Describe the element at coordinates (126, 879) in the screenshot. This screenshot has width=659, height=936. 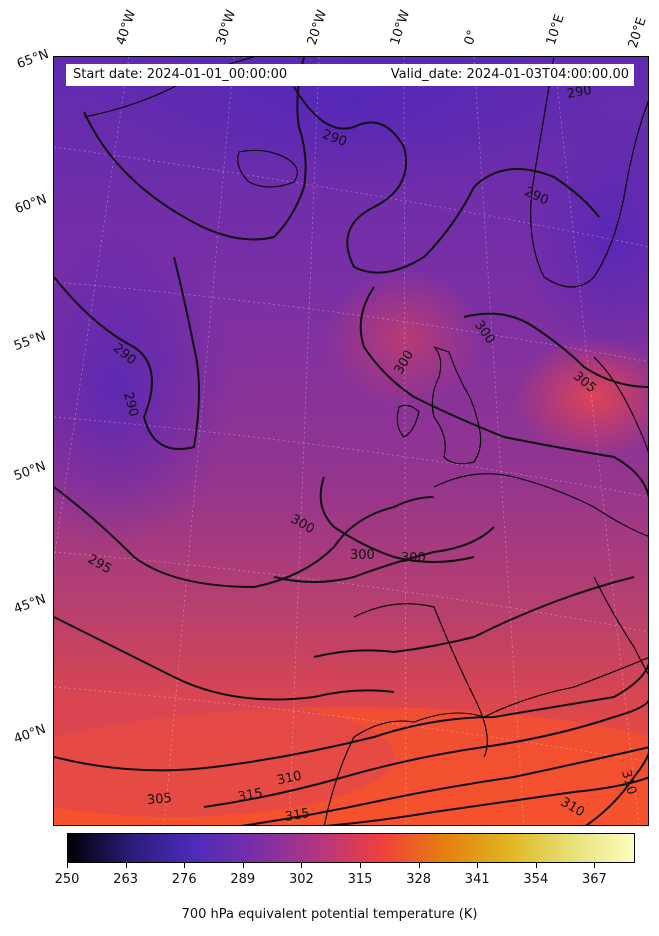
I see `colorbar-tick-label: 263` at that location.